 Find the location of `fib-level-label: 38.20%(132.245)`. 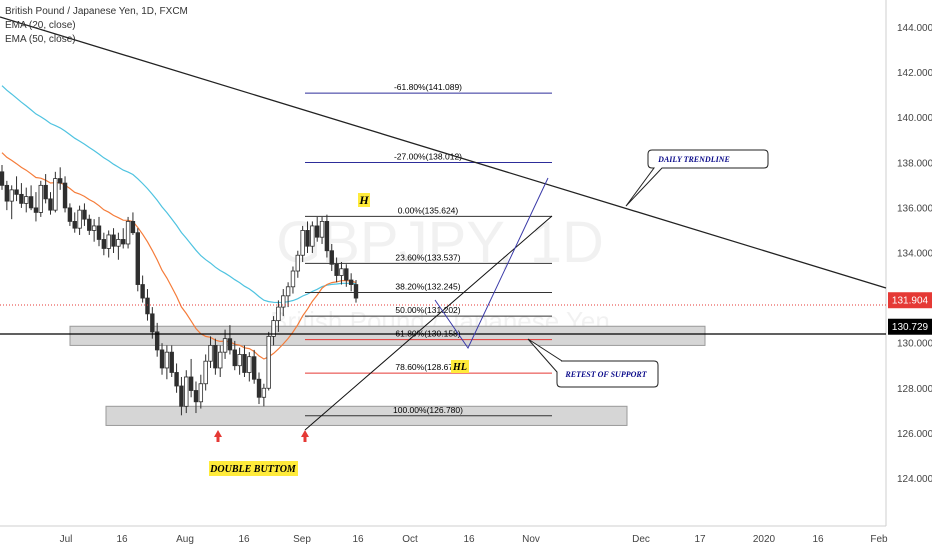

fib-level-label: 38.20%(132.245) is located at coordinates (427, 287).